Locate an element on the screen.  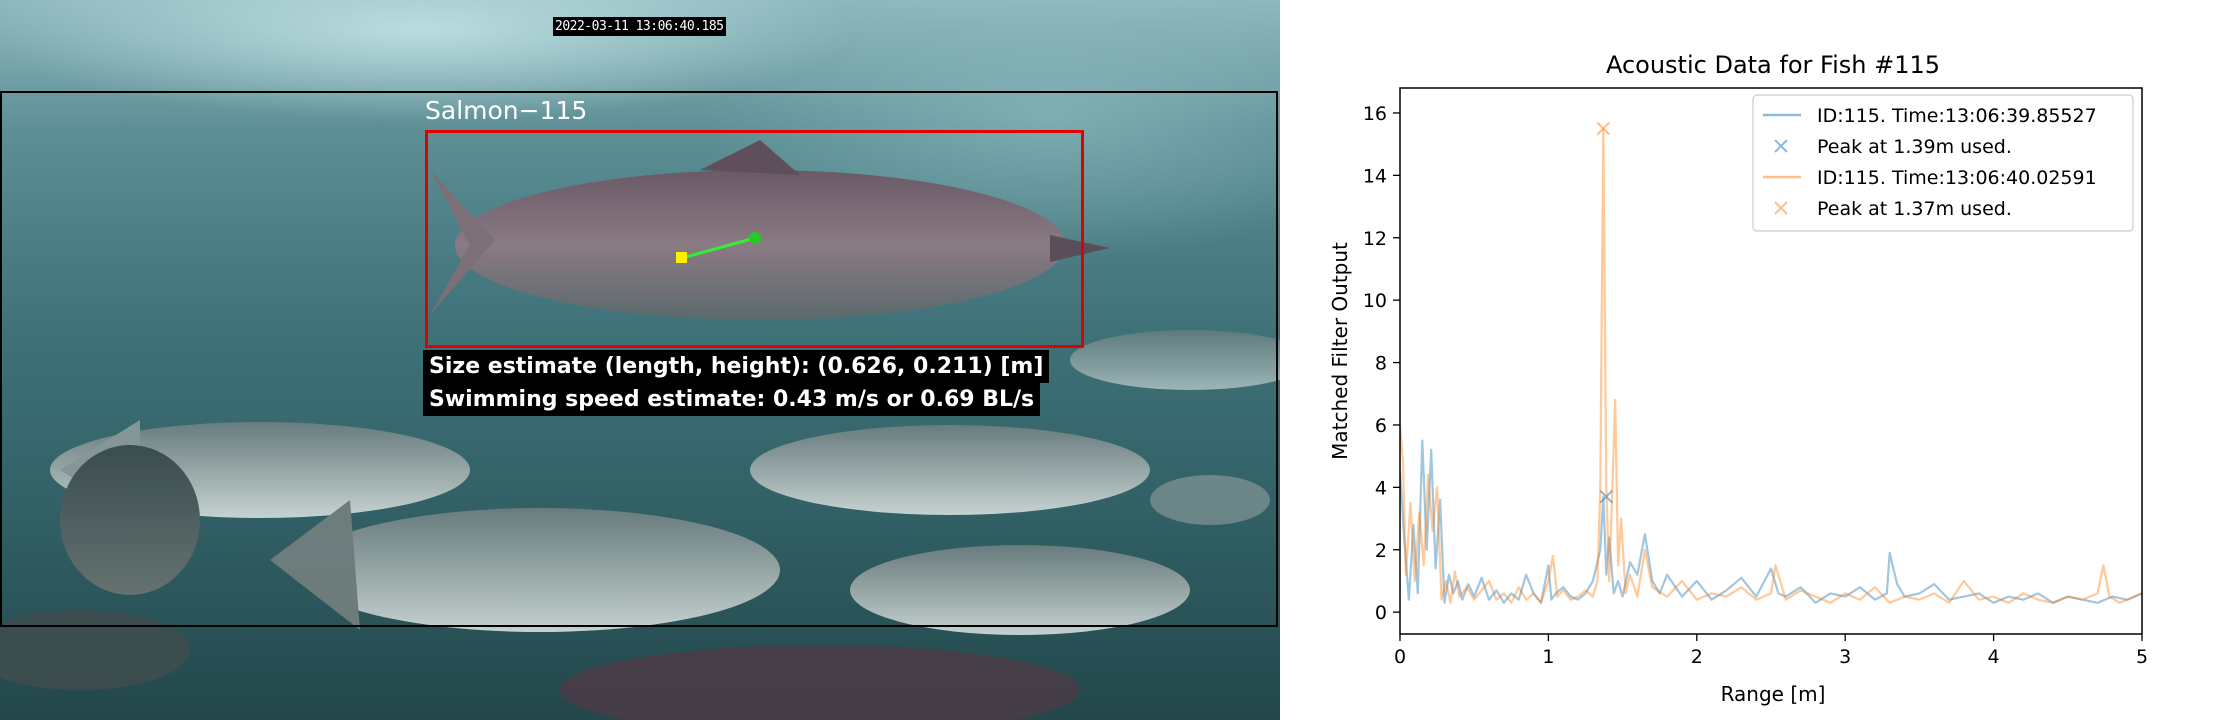
y-tick-label: 10 is located at coordinates (1375, 301).